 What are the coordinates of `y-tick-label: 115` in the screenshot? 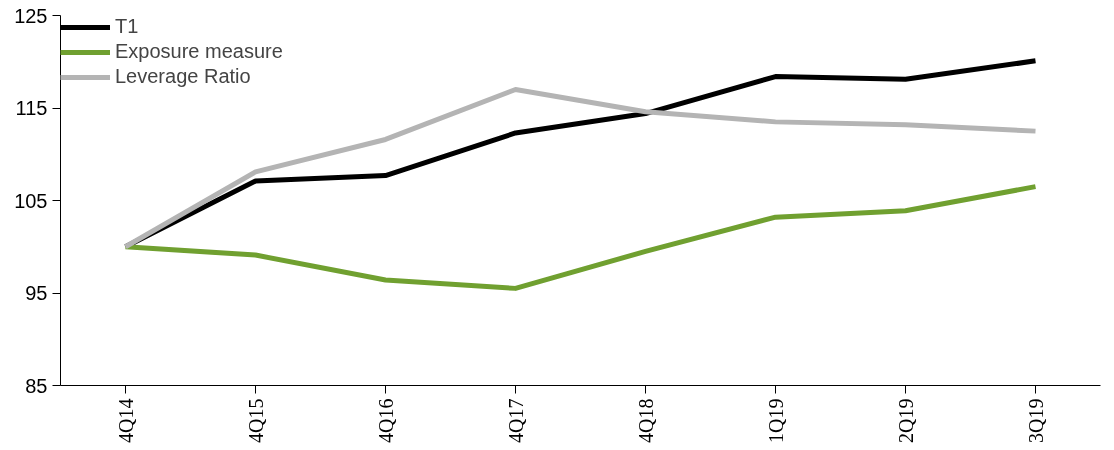 It's located at (31, 108).